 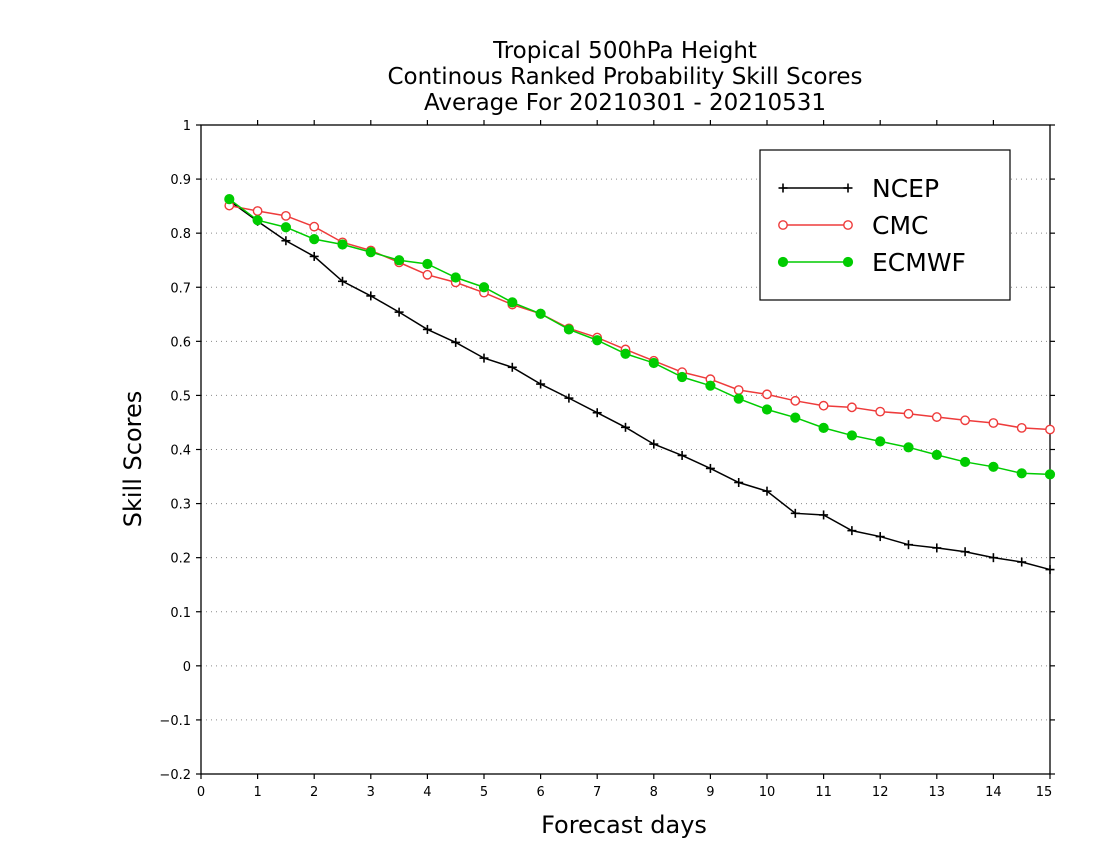 What do you see at coordinates (175, 775) in the screenshot?
I see `y-tick-label: −0.2` at bounding box center [175, 775].